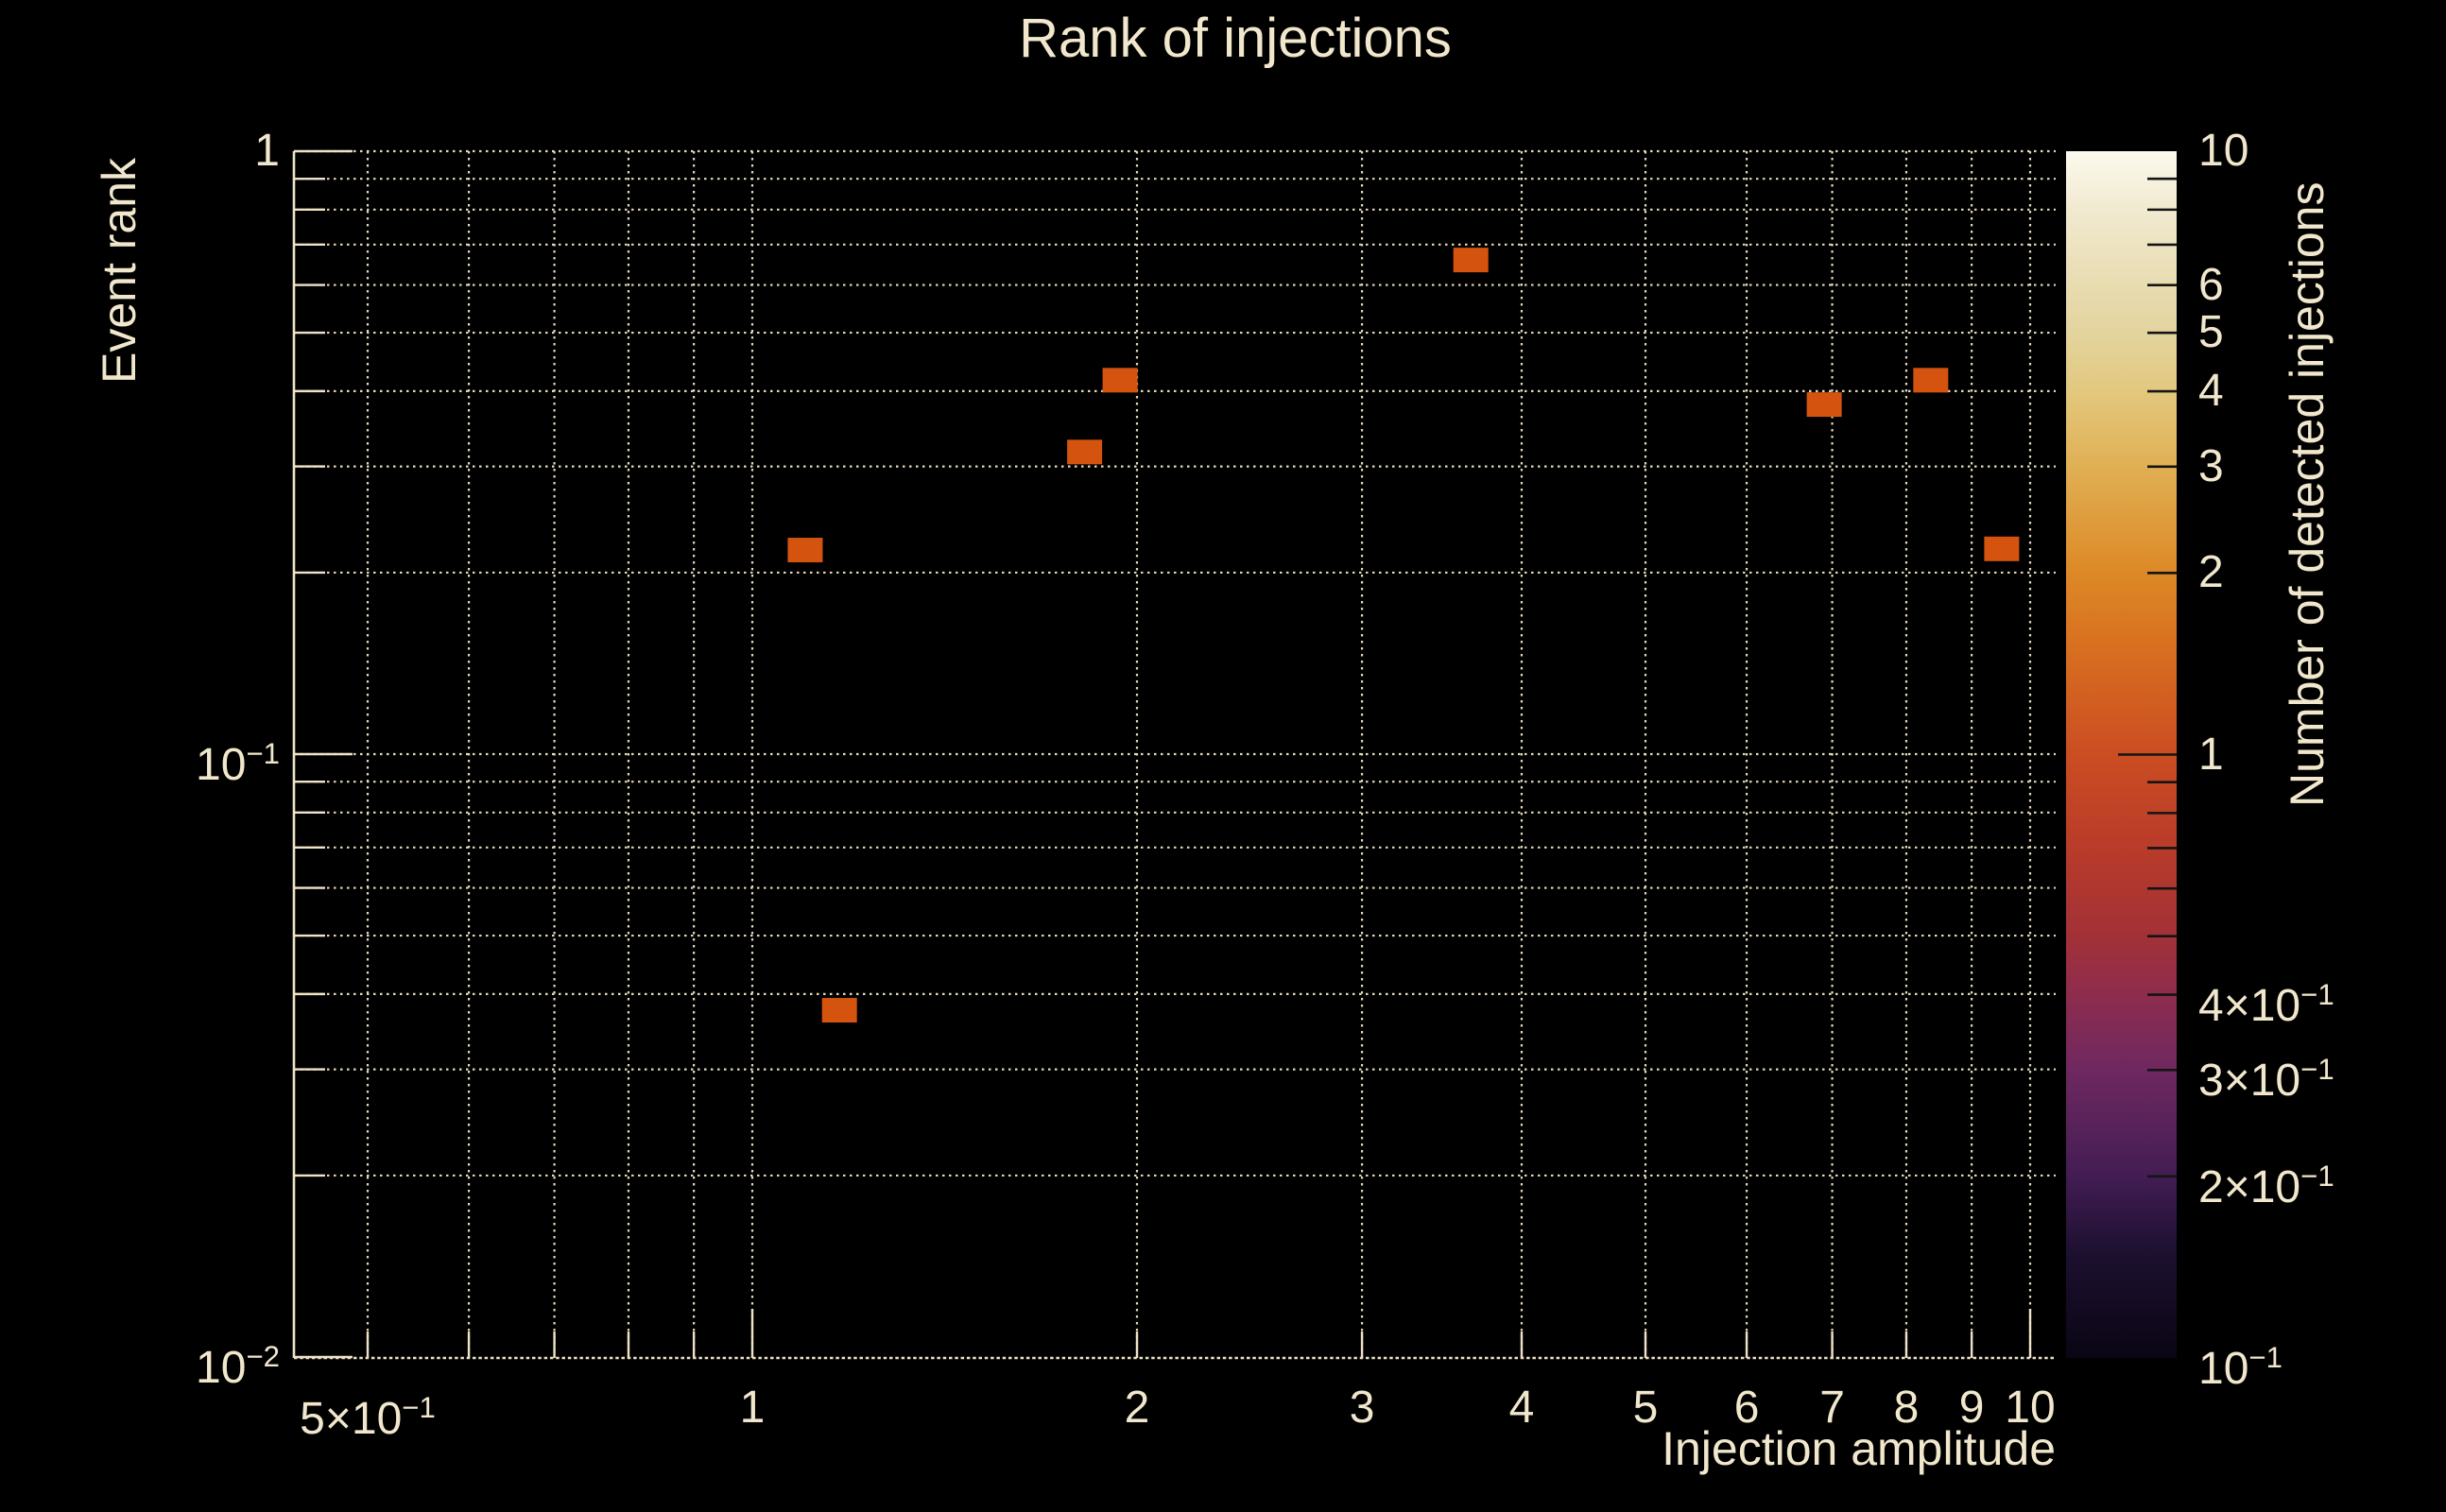  Describe the element at coordinates (1971, 1408) in the screenshot. I see `x-tick-label: 9` at that location.